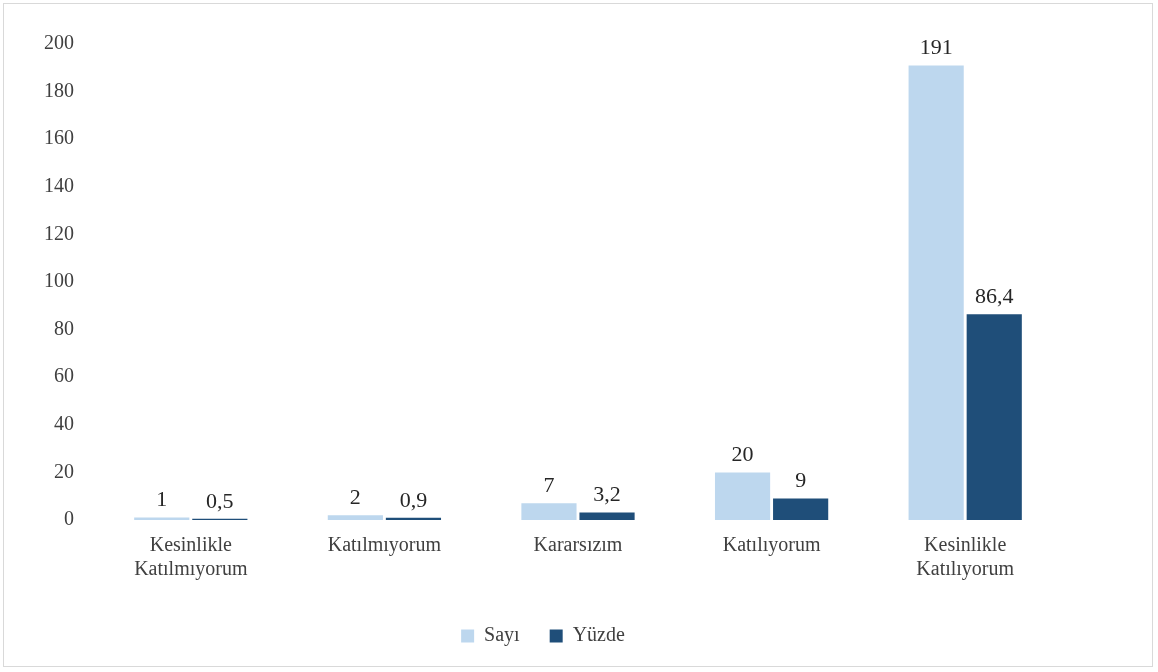 This screenshot has height=672, width=1158. What do you see at coordinates (191, 557) in the screenshot?
I see `x-tick-label: Kesinlikle Katılmıyorum` at bounding box center [191, 557].